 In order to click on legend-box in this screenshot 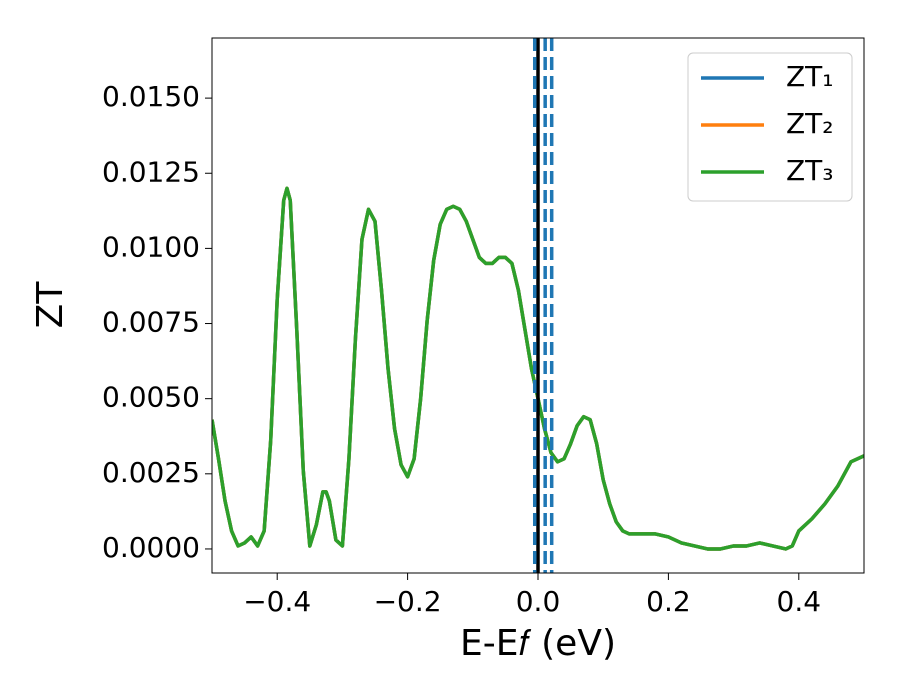, I will do `click(770, 127)`.